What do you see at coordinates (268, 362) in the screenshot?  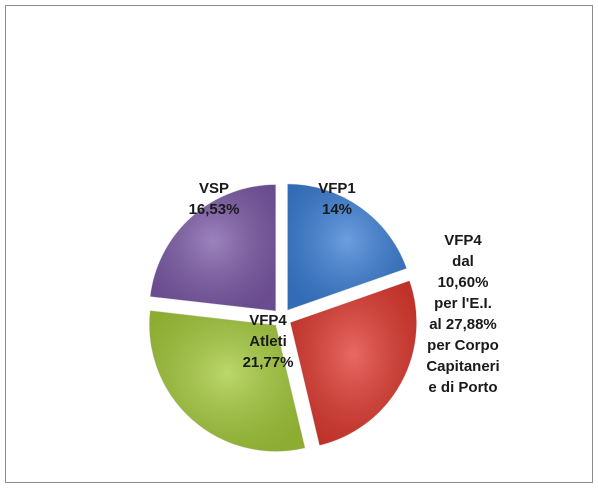 I see `slice-value-label: 21,77%` at bounding box center [268, 362].